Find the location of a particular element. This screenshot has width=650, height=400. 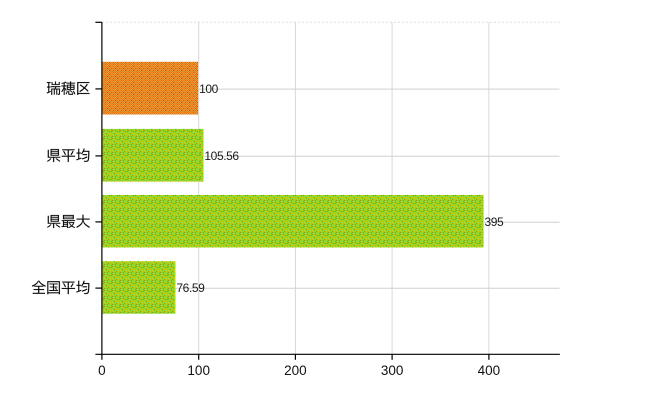

svg-text: 395 is located at coordinates (495, 222).